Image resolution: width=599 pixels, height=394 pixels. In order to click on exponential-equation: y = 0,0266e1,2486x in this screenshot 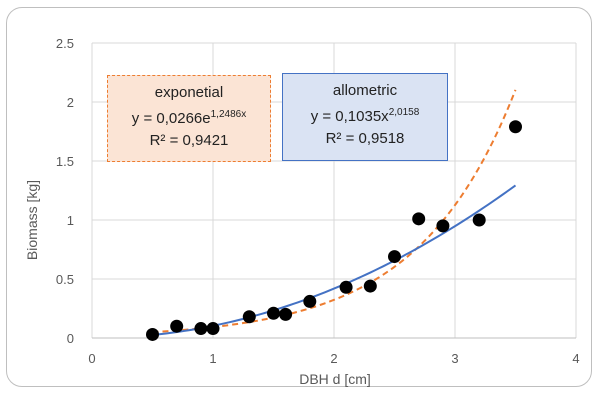, I will do `click(189, 118)`.